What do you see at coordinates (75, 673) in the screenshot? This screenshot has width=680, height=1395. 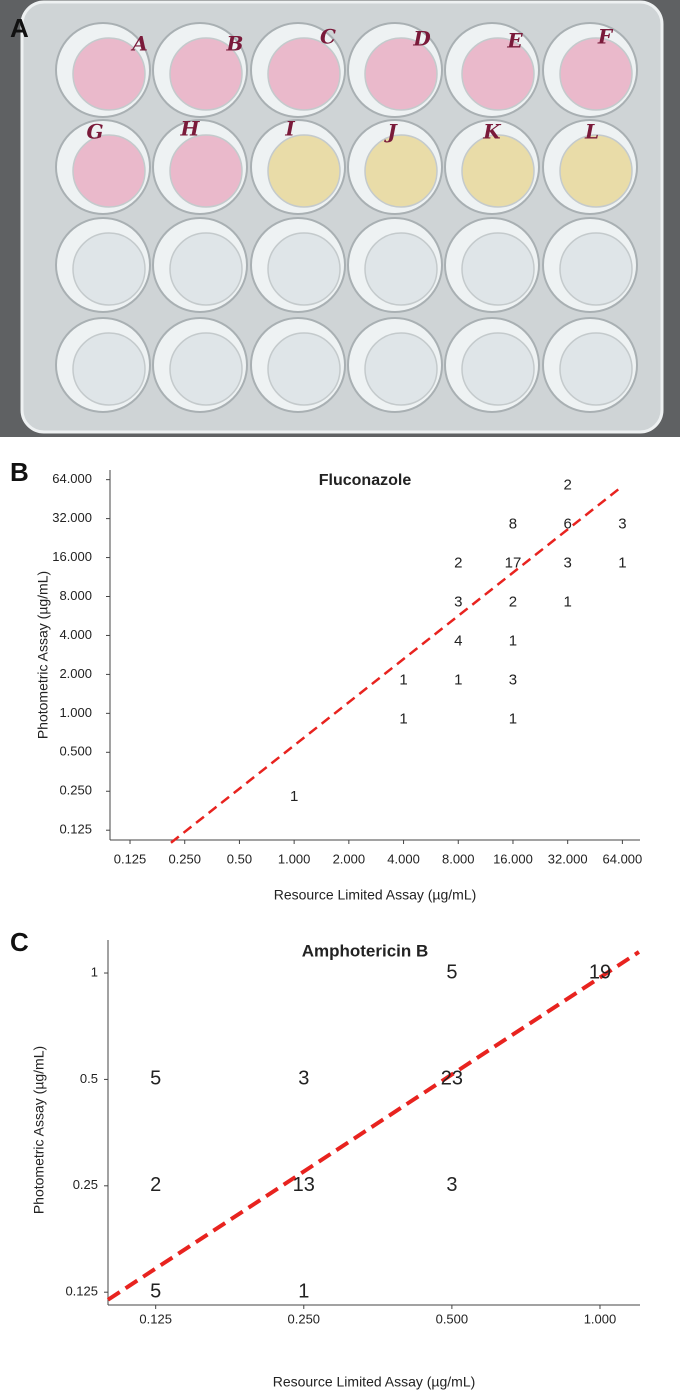 I see `y-tick-label: 2.000` at bounding box center [75, 673].